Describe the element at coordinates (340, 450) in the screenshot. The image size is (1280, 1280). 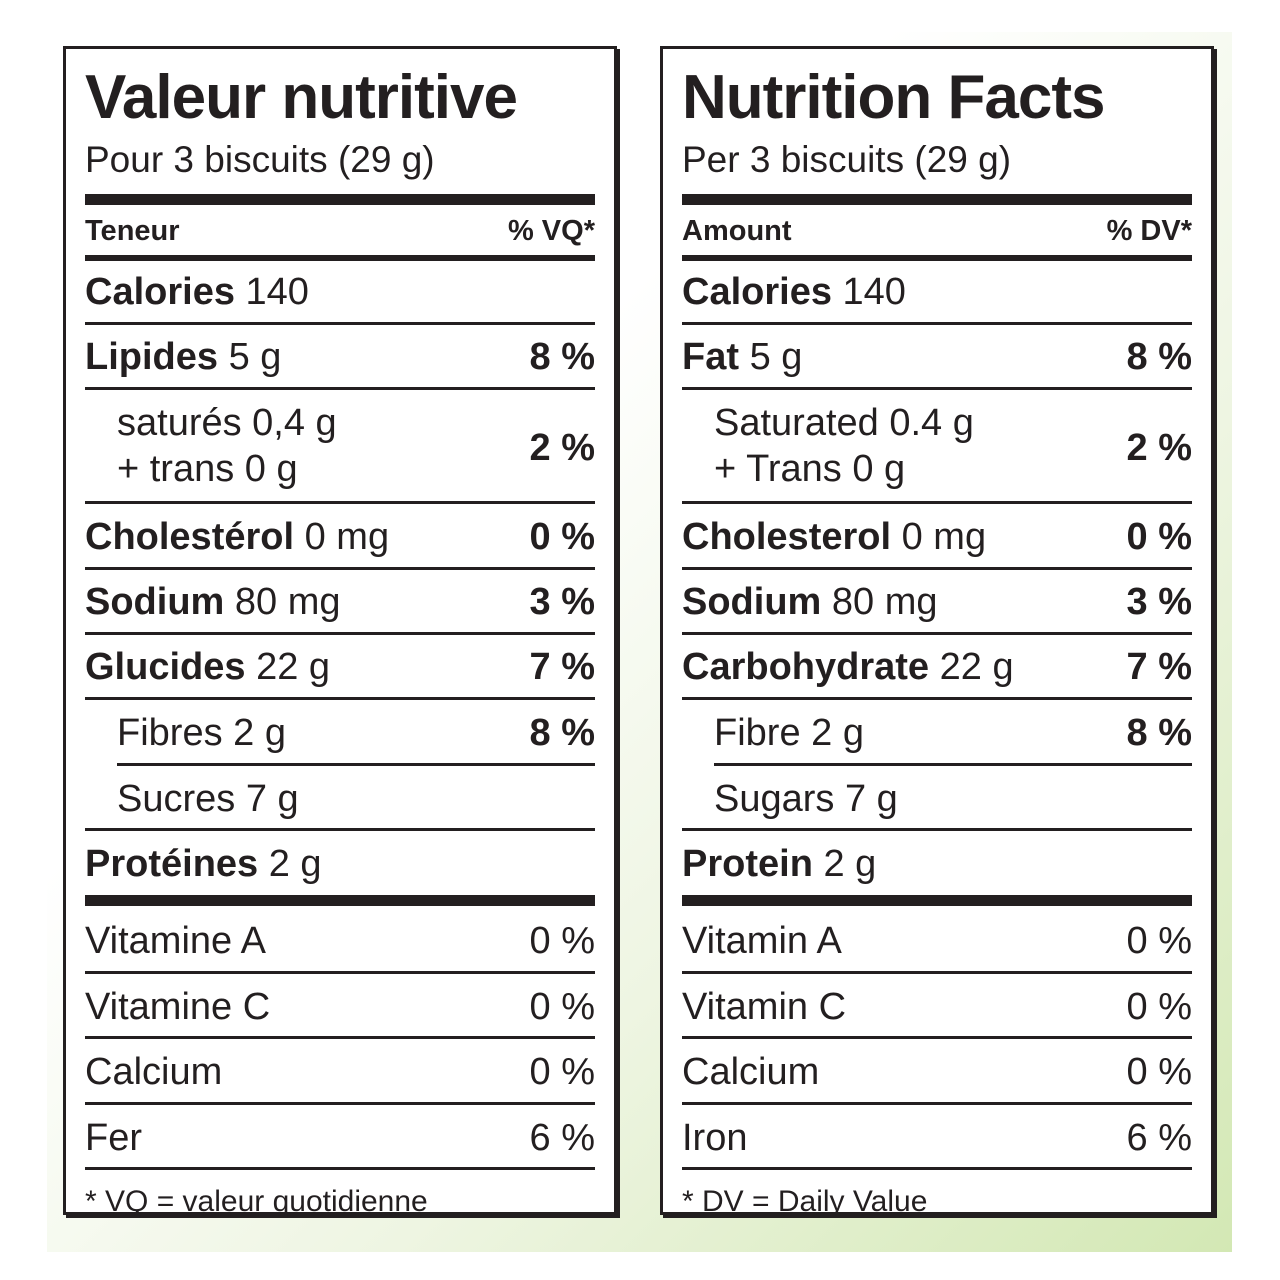
I see `saturated-trans-row: saturés 0,4 g + trans 0 g 2 %` at that location.